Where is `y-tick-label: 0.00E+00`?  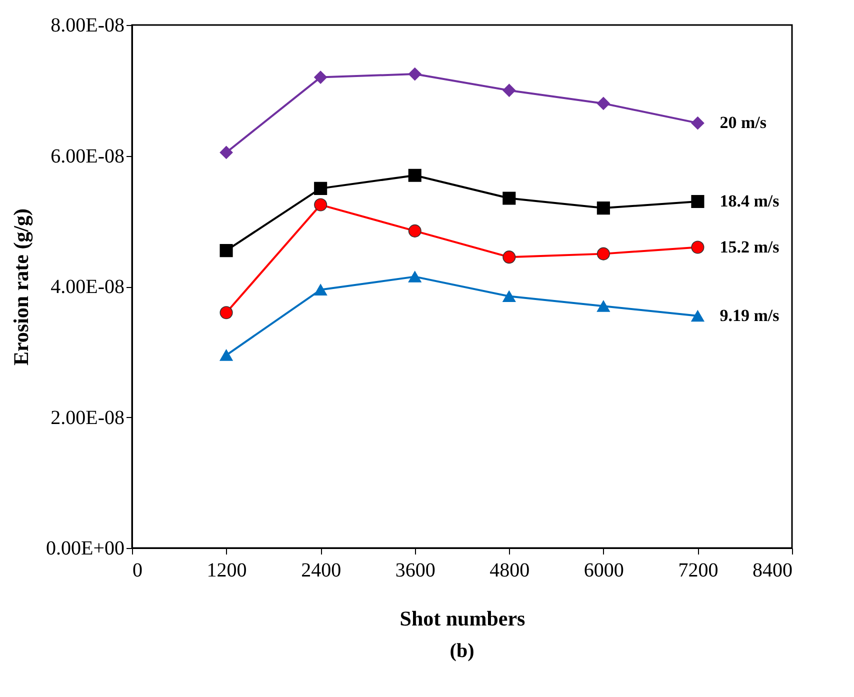
y-tick-label: 0.00E+00 is located at coordinates (85, 549).